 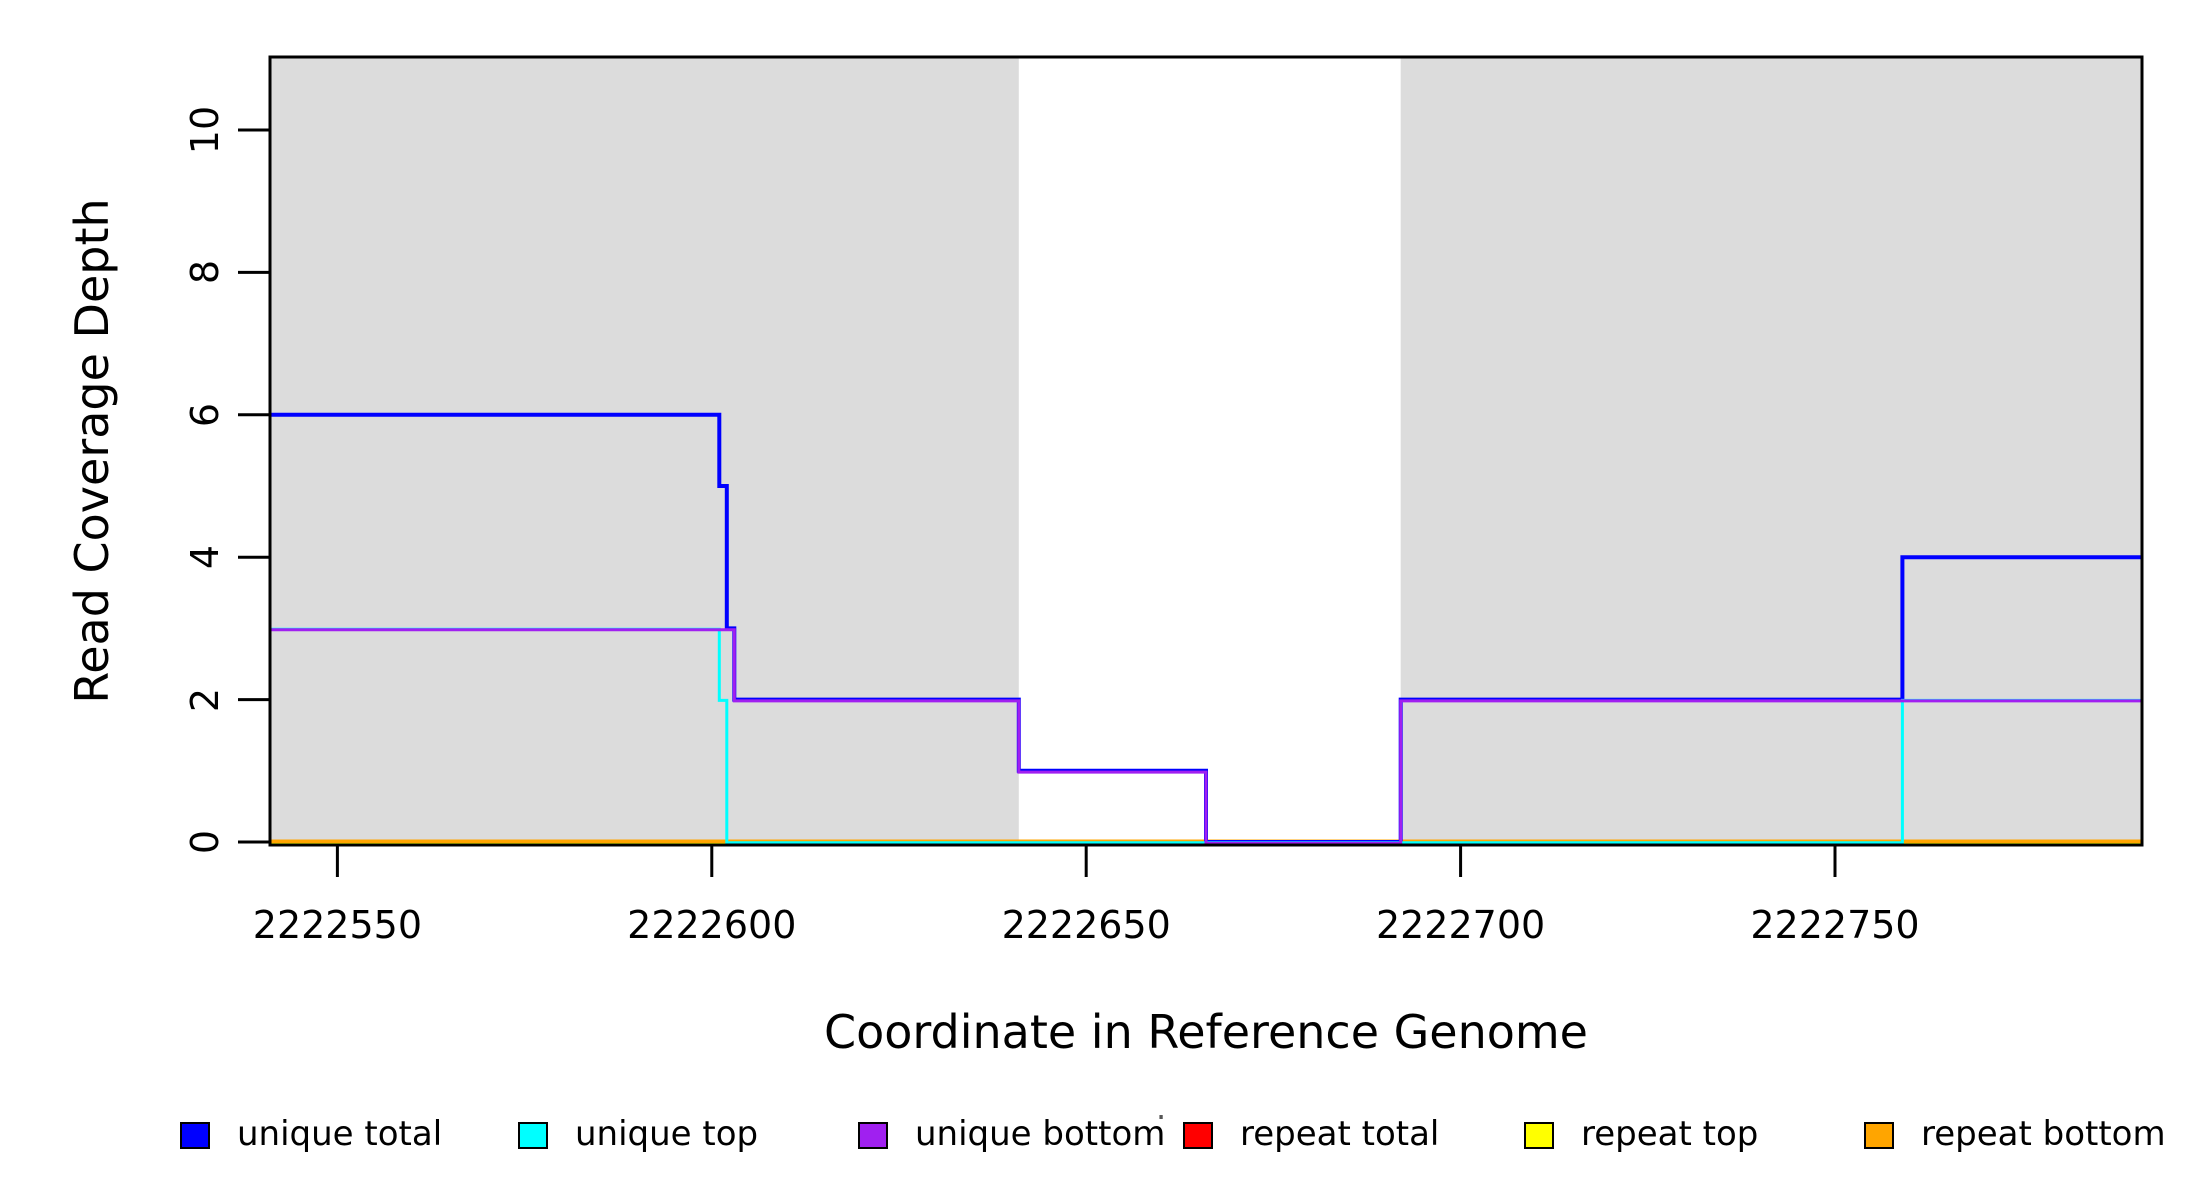 What do you see at coordinates (205, 414) in the screenshot?
I see `y-tick-label: 6` at bounding box center [205, 414].